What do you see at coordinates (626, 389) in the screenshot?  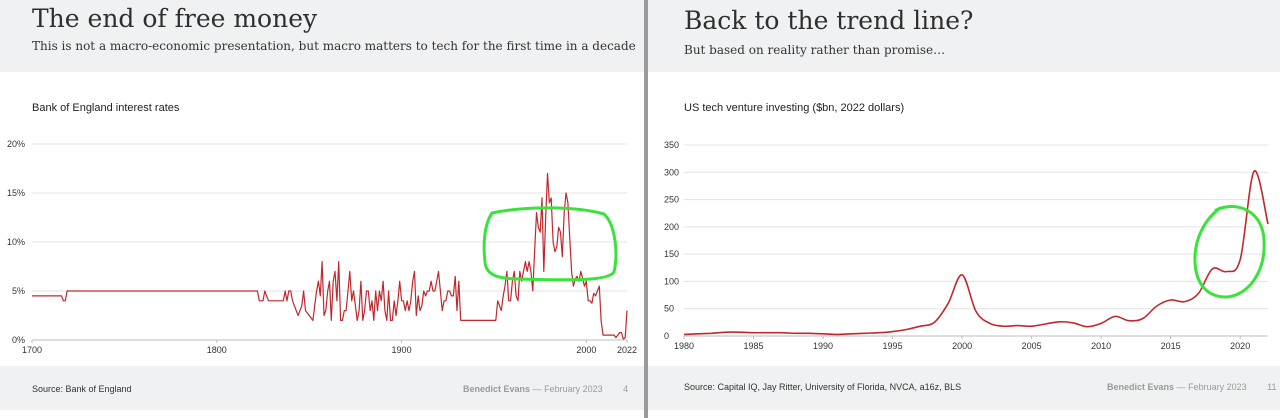 I see `page-number: 4` at bounding box center [626, 389].